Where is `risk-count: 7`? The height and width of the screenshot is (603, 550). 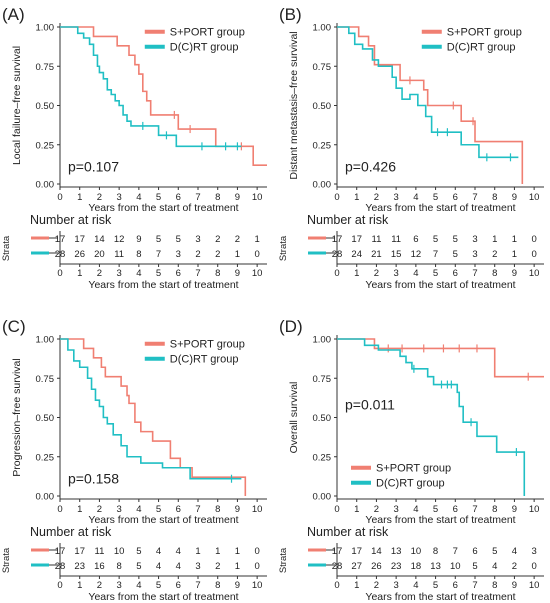
risk-count: 7 is located at coordinates (435, 254).